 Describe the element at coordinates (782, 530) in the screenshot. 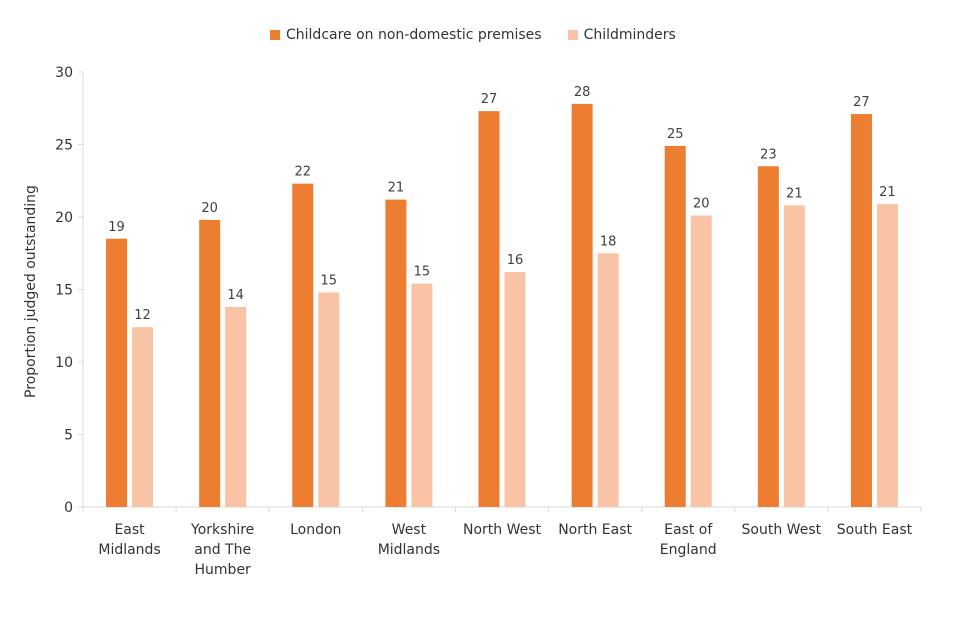

I see `x-tick-label: South West` at that location.